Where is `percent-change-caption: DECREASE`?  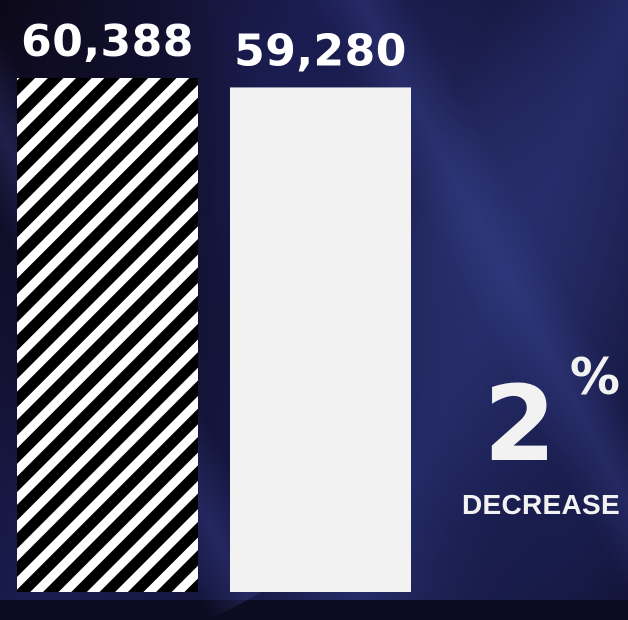
percent-change-caption: DECREASE is located at coordinates (541, 504).